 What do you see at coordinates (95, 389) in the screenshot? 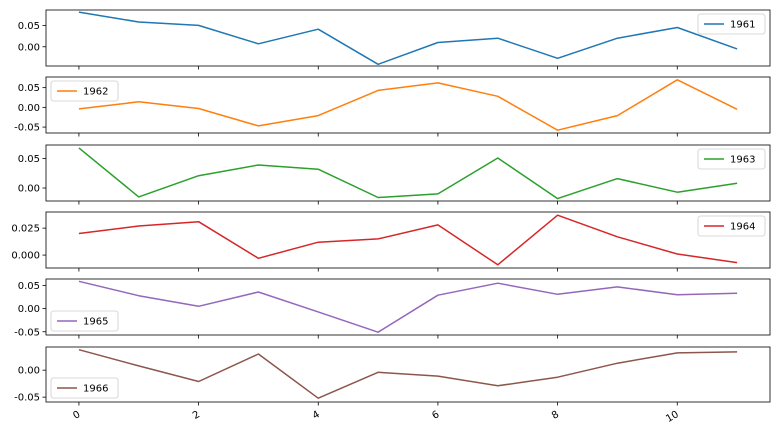
I see `legend-label: 1966` at bounding box center [95, 389].